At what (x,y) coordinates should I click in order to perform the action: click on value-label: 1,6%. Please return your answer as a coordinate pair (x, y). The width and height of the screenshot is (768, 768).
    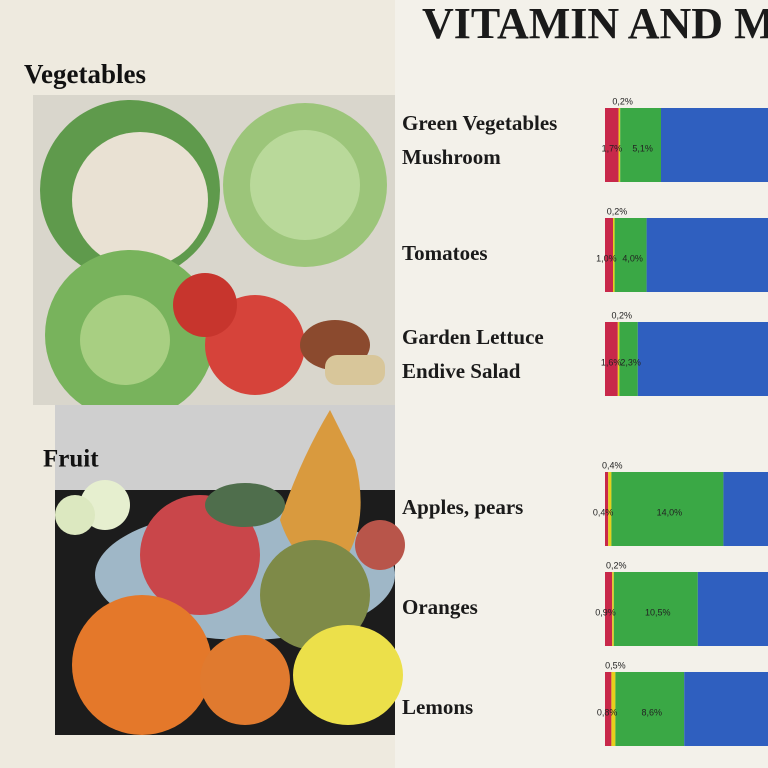
    Looking at the image, I should click on (611, 362).